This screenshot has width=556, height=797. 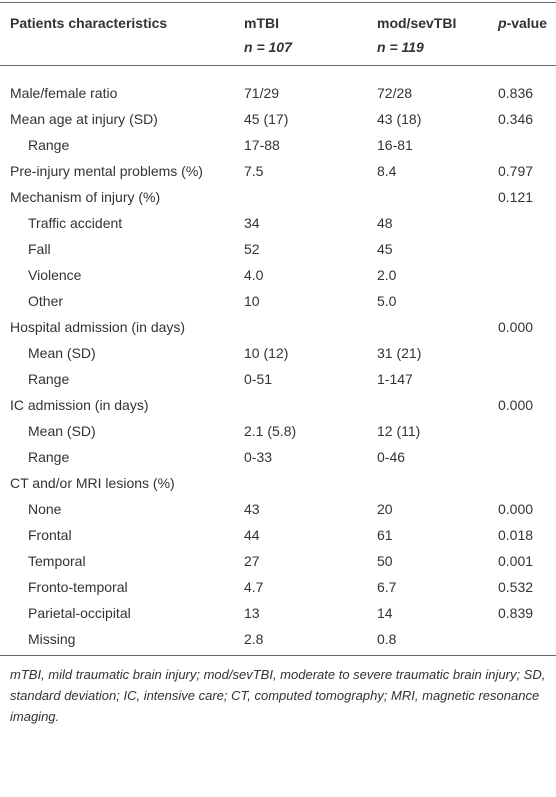 What do you see at coordinates (278, 535) in the screenshot?
I see `table-row: Frontal 44 61 0.018` at bounding box center [278, 535].